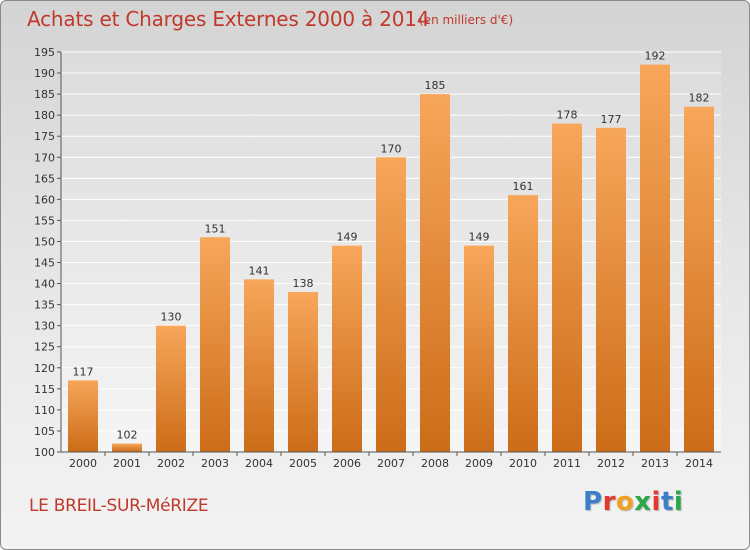 Image resolution: width=750 pixels, height=550 pixels. Describe the element at coordinates (127, 435) in the screenshot. I see `data-label-2001: 102` at that location.